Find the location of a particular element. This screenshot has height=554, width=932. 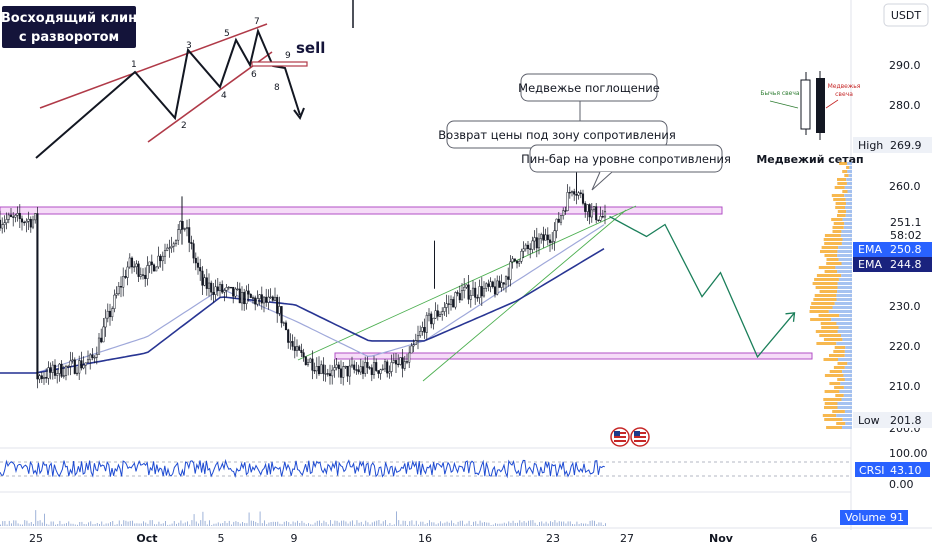

wave-label: 2 is located at coordinates (184, 126).